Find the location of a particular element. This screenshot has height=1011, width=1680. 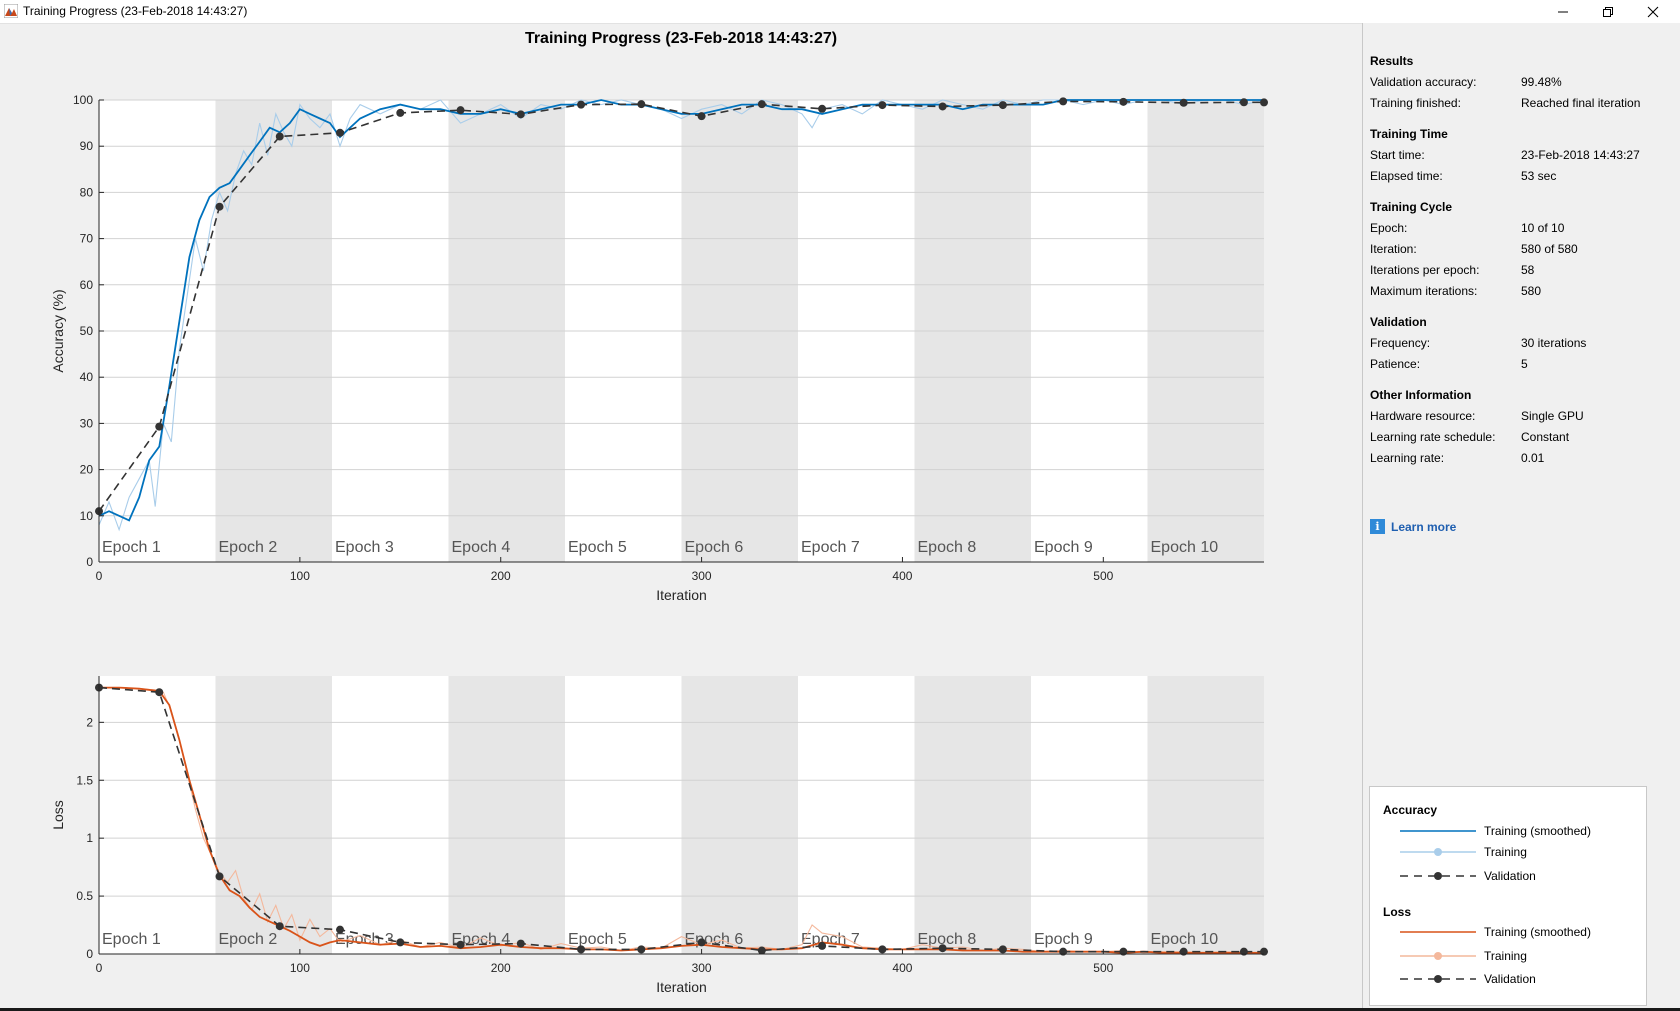

accuracy-epoch-label-5: Epoch 5 is located at coordinates (597, 547).